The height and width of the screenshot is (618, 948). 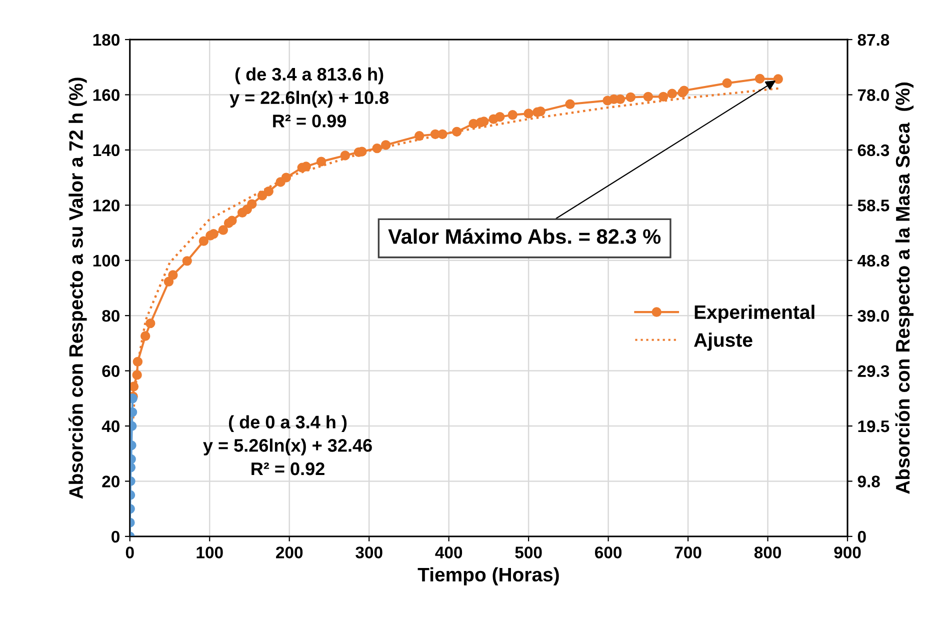 What do you see at coordinates (106, 260) in the screenshot?
I see `y-tick-label: 100` at bounding box center [106, 260].